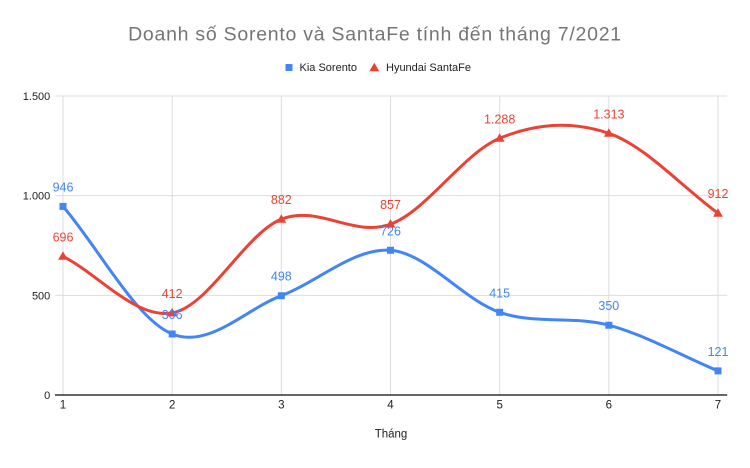 Image resolution: width=750 pixels, height=468 pixels. I want to click on svg-text: 4, so click(390, 406).